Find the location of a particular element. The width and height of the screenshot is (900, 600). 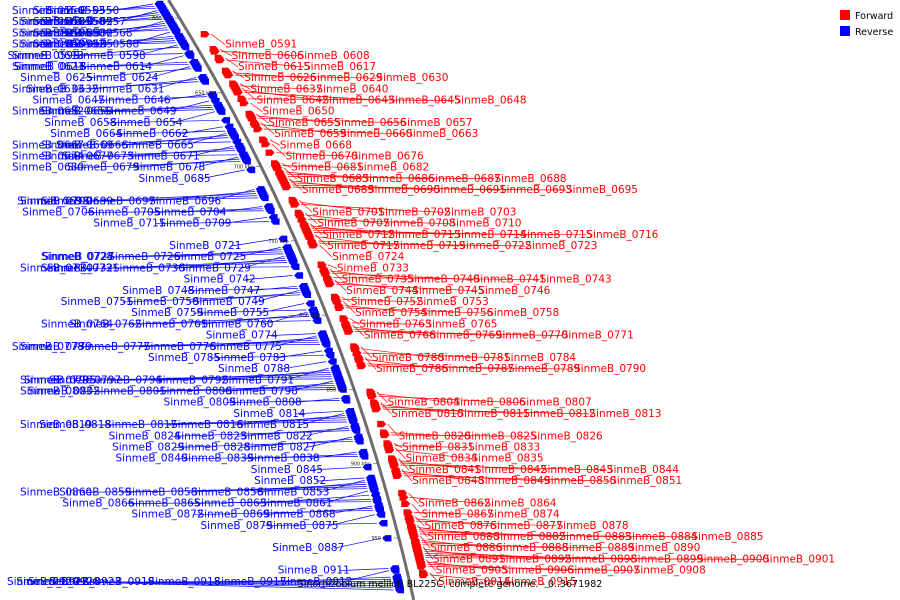

gene-label: SinmeB_0901 is located at coordinates (799, 559).